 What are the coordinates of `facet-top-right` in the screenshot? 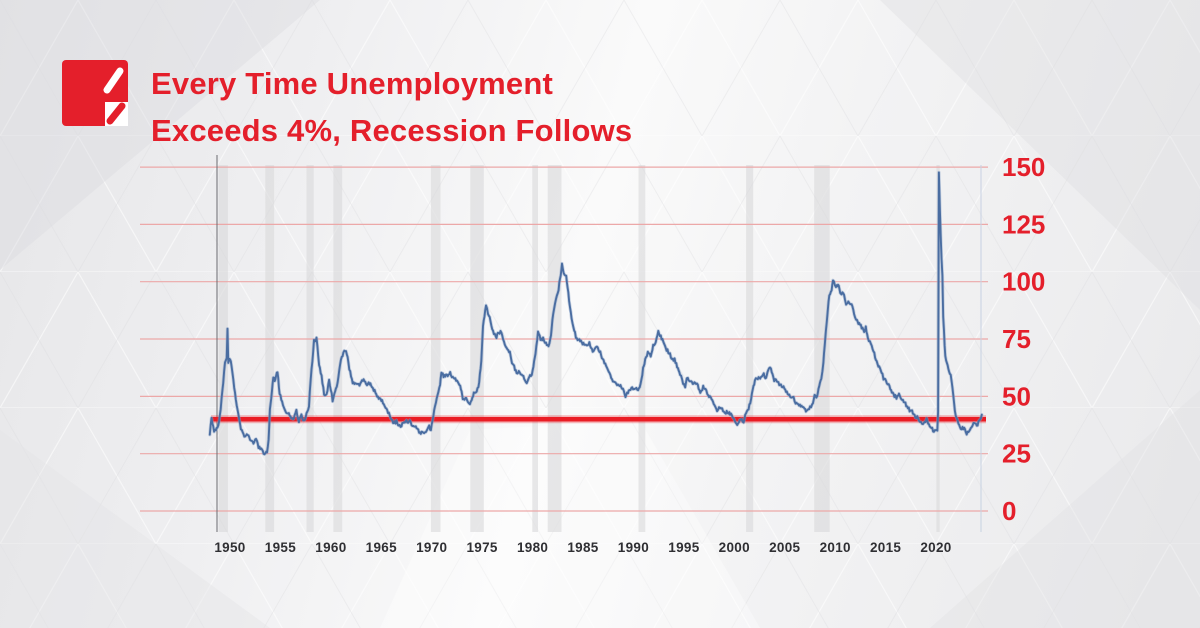 It's located at (1040, 155).